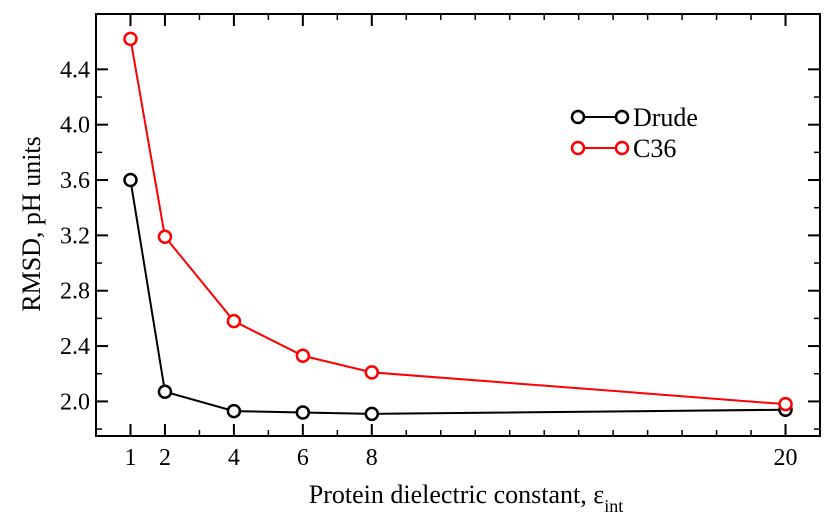 Image resolution: width=836 pixels, height=512 pixels. What do you see at coordinates (786, 458) in the screenshot?
I see `x-tick-label: 20` at bounding box center [786, 458].